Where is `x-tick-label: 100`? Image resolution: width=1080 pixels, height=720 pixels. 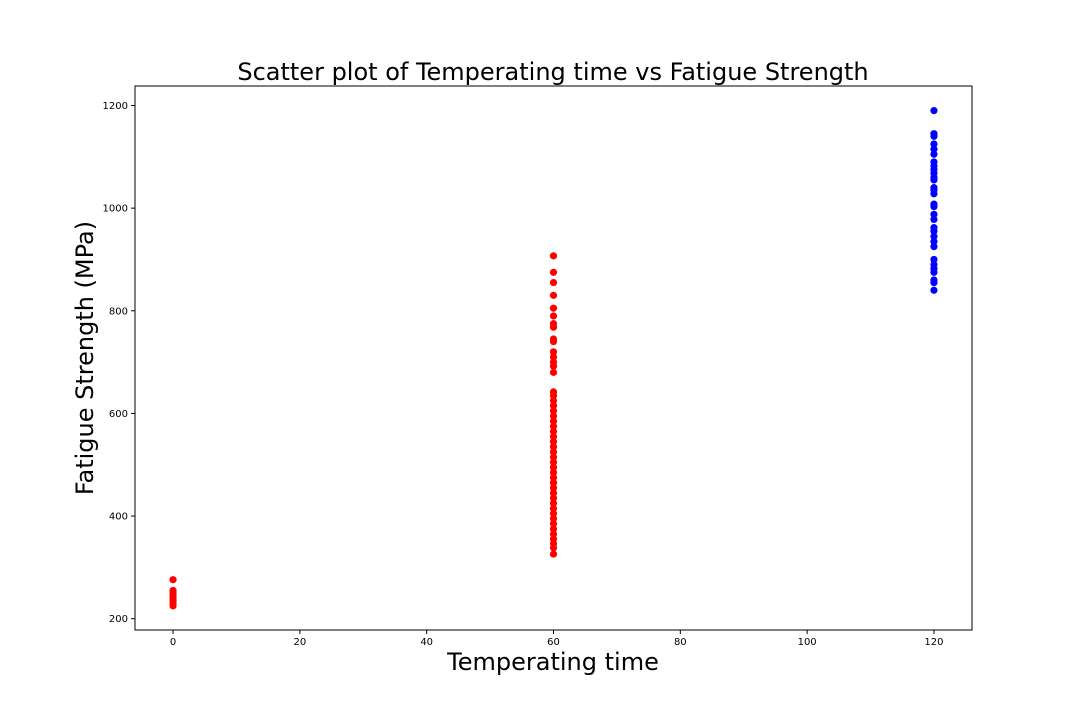 x-tick-label: 100 is located at coordinates (807, 642).